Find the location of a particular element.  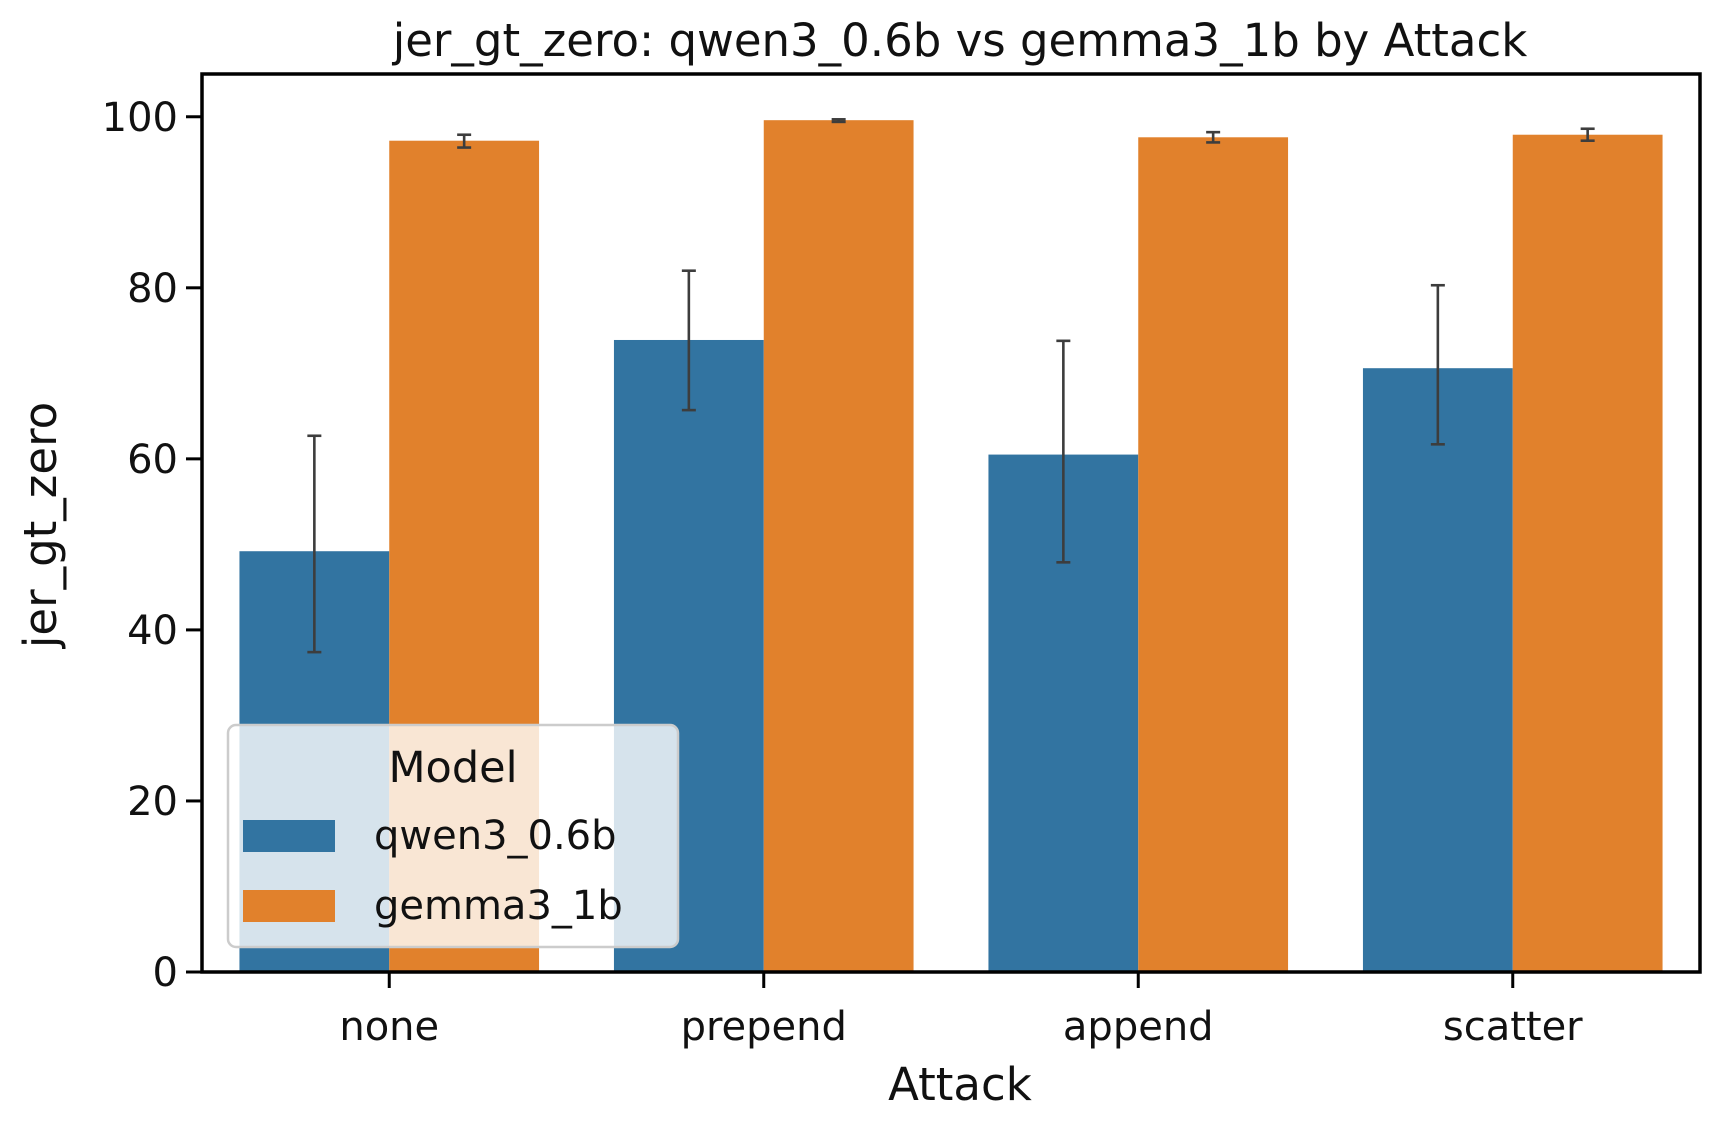

legend-swatch-gemma3_1b is located at coordinates (289, 906).